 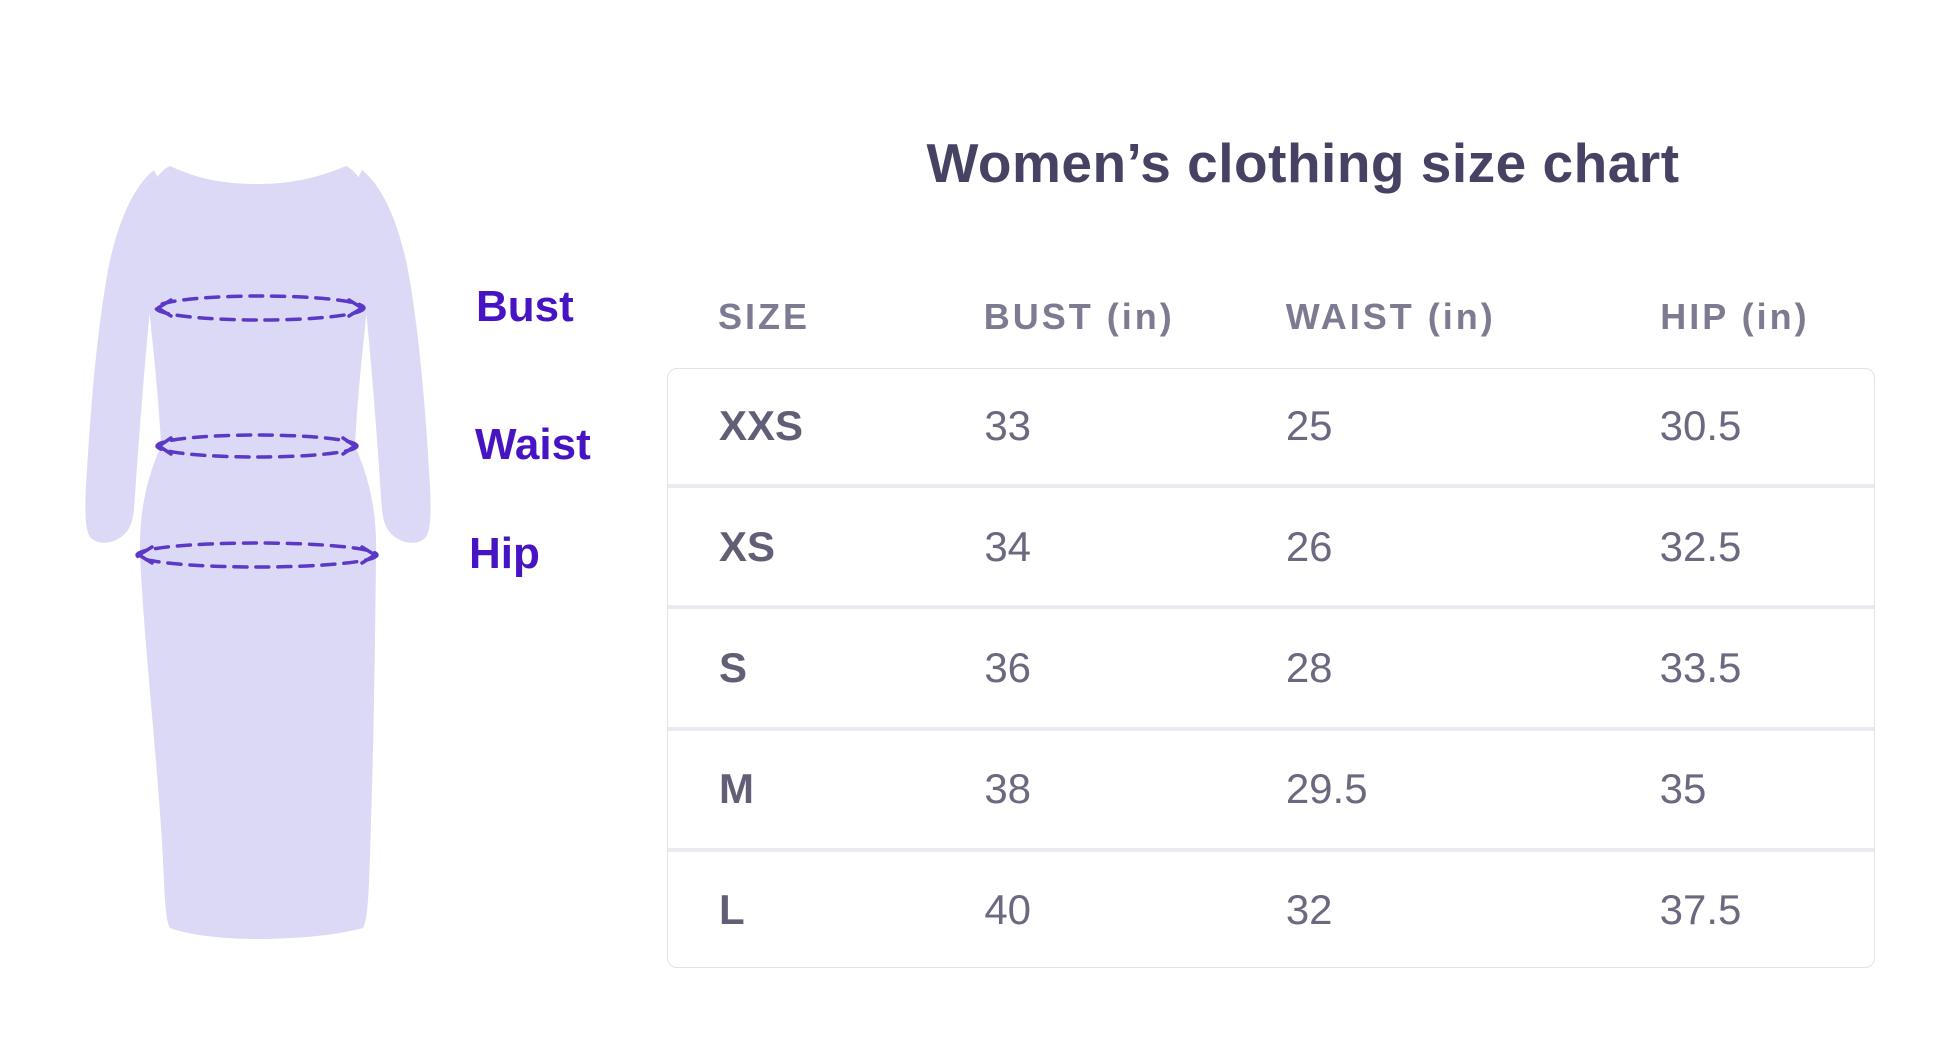 What do you see at coordinates (1008, 426) in the screenshot?
I see `bust-cell: 33` at bounding box center [1008, 426].